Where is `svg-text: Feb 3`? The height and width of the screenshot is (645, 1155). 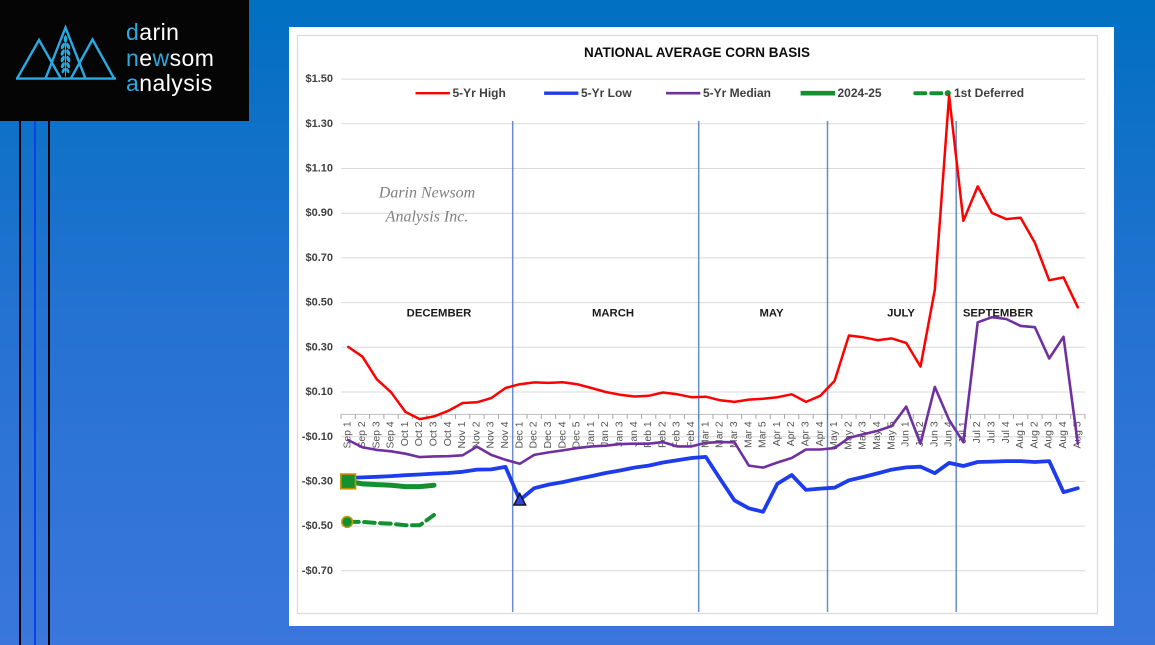 svg-text: Feb 3 is located at coordinates (677, 434).